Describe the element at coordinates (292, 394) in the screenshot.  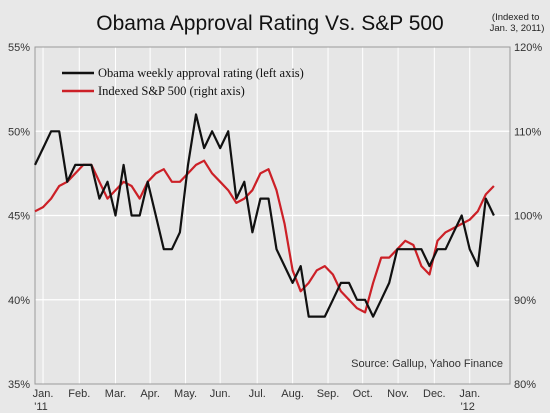
I see `x-axis-tick-label: Aug.` at that location.